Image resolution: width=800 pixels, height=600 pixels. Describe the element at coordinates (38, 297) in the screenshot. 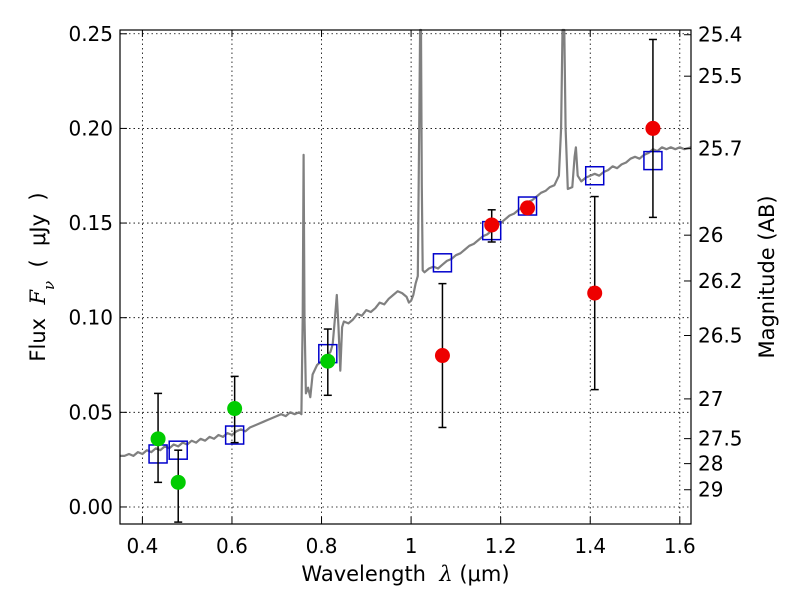

I see `y-axis-label-symbol: F` at that location.